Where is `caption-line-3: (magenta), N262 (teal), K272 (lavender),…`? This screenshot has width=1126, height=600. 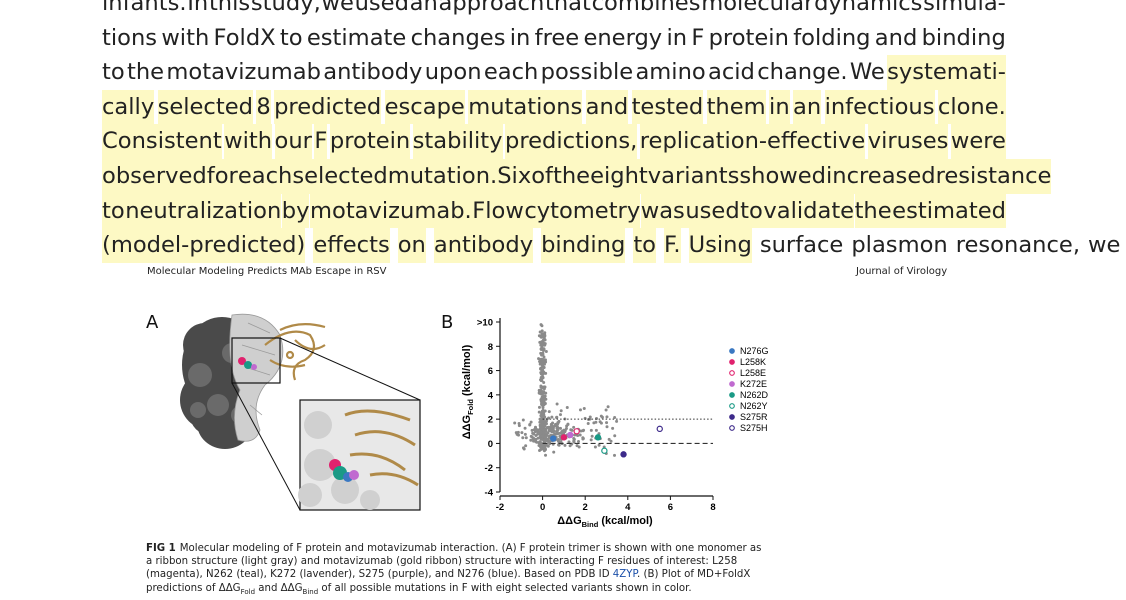 caption-line-3: (magenta), N262 (teal), K272 (lavender),… is located at coordinates (379, 575).